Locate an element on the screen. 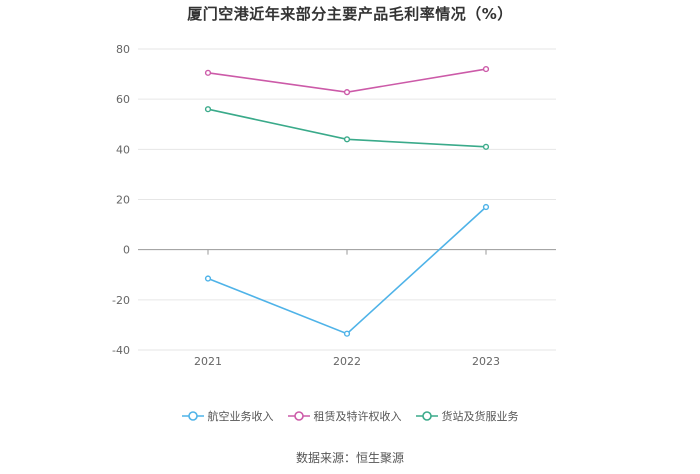 This screenshot has height=474, width=700. y-tick-label: -20 is located at coordinates (121, 300).